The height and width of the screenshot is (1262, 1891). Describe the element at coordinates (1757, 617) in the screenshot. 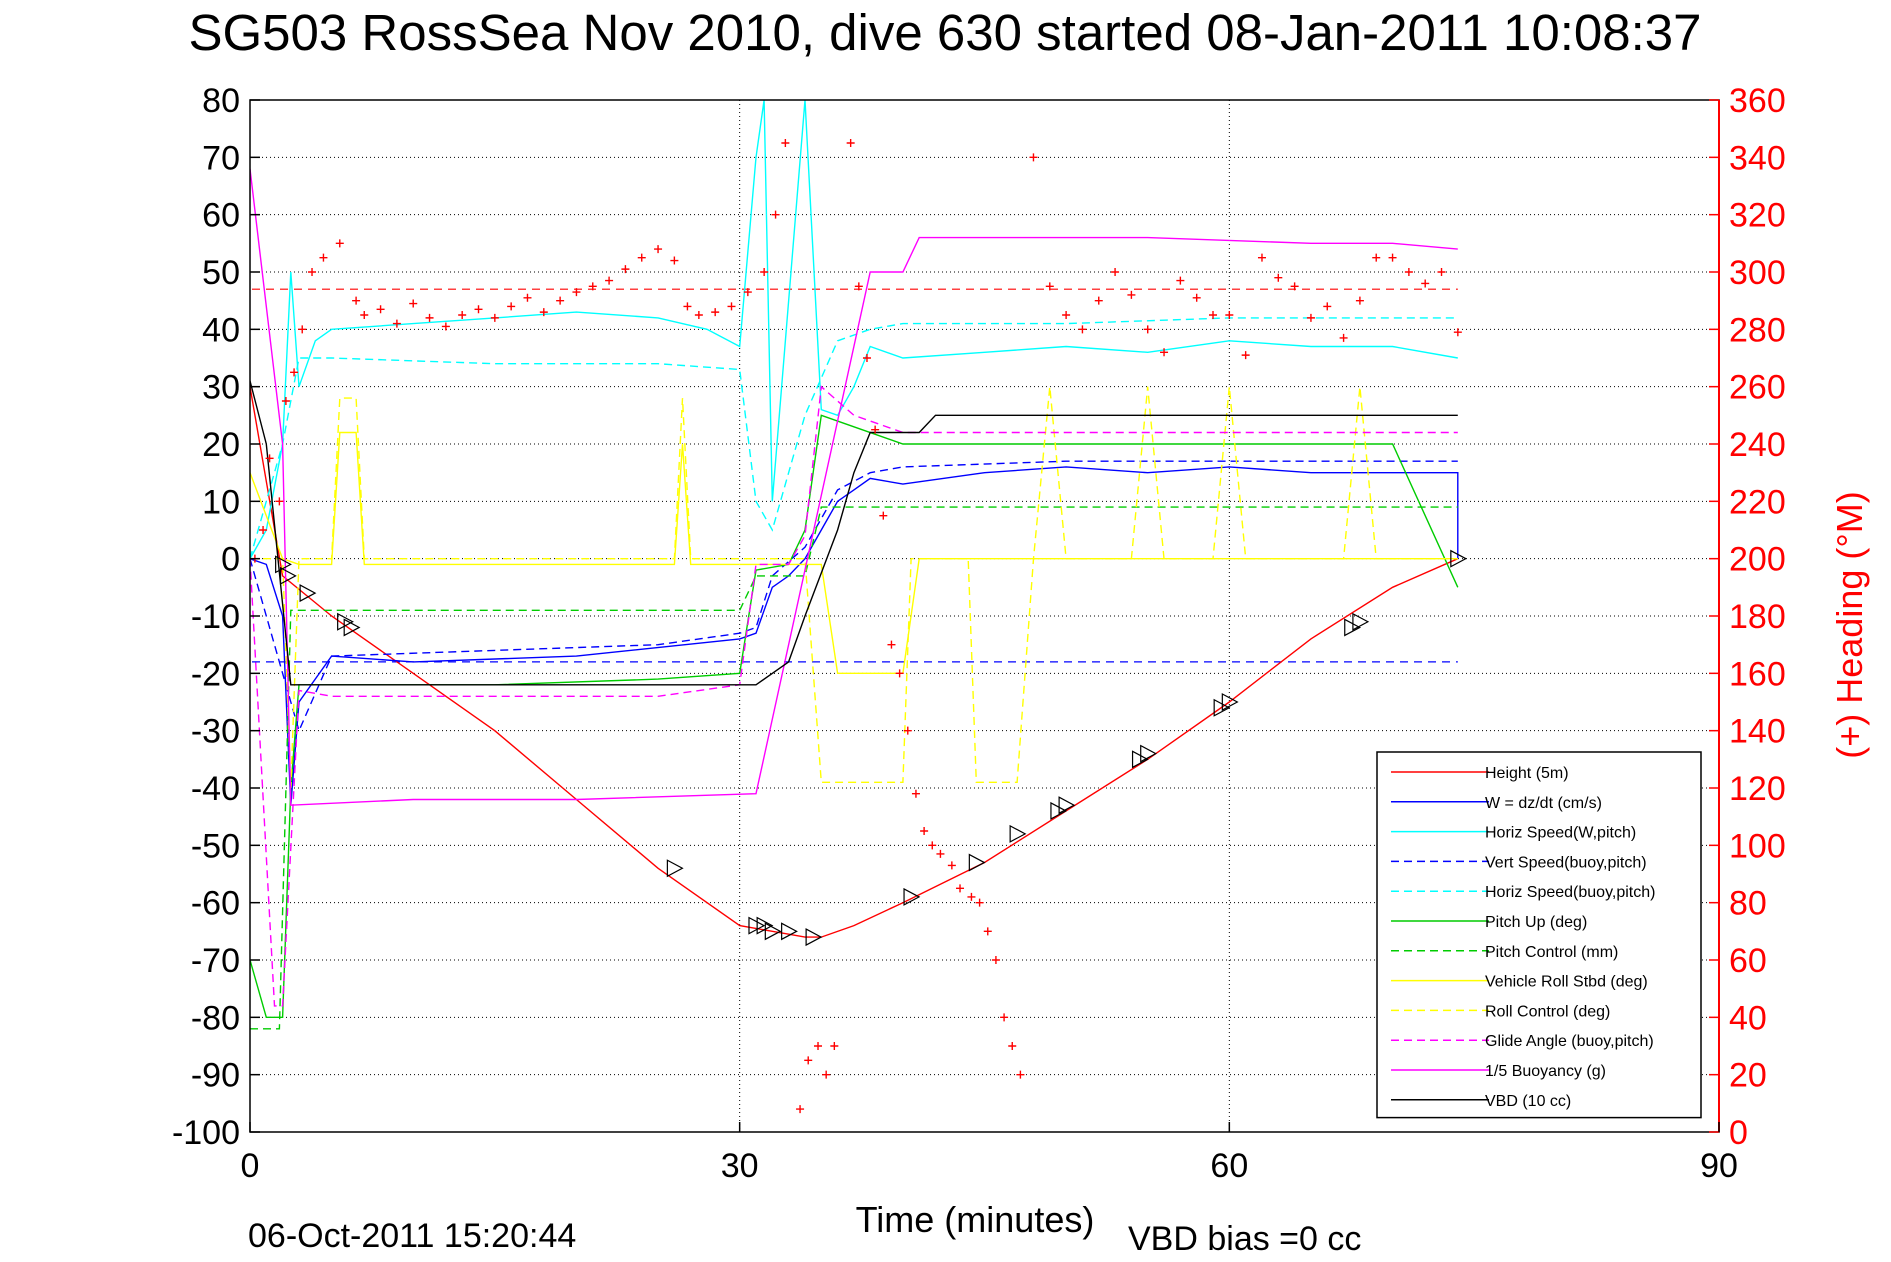

I see `right-tick-label: 180` at that location.